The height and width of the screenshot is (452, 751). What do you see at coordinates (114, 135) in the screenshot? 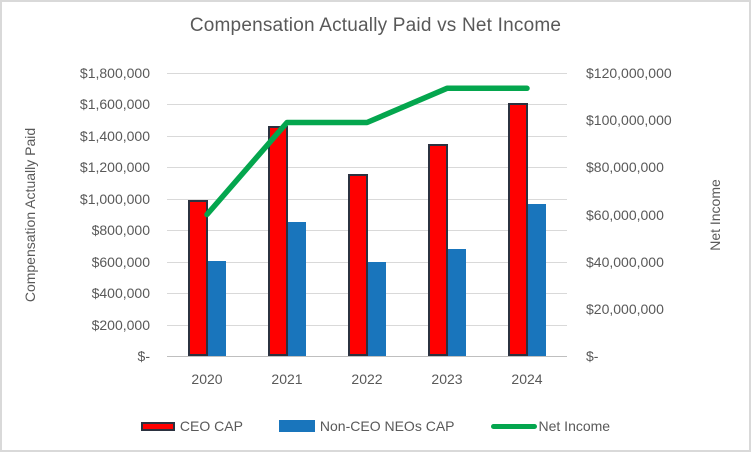
I see `left-axis-tick-label: $1,400,000` at bounding box center [114, 135].